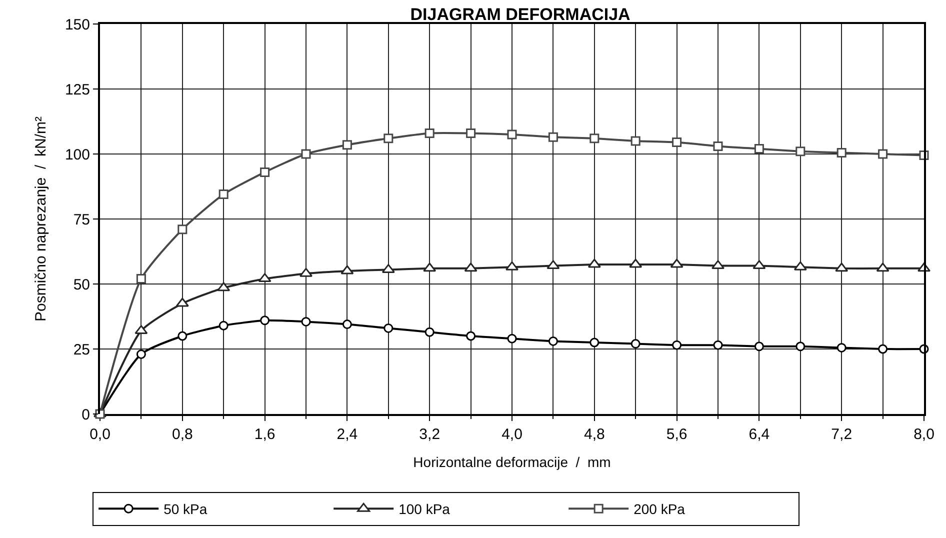  Describe the element at coordinates (520, 14) in the screenshot. I see `chart-title: DIJAGRAM DEFORMACIJA` at that location.